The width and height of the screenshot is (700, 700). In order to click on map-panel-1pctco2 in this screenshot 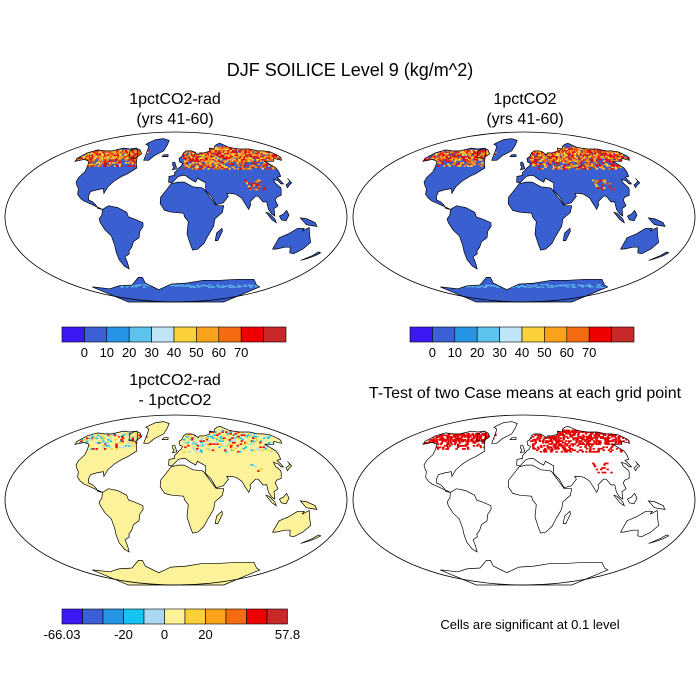, I will do `click(524, 217)`.